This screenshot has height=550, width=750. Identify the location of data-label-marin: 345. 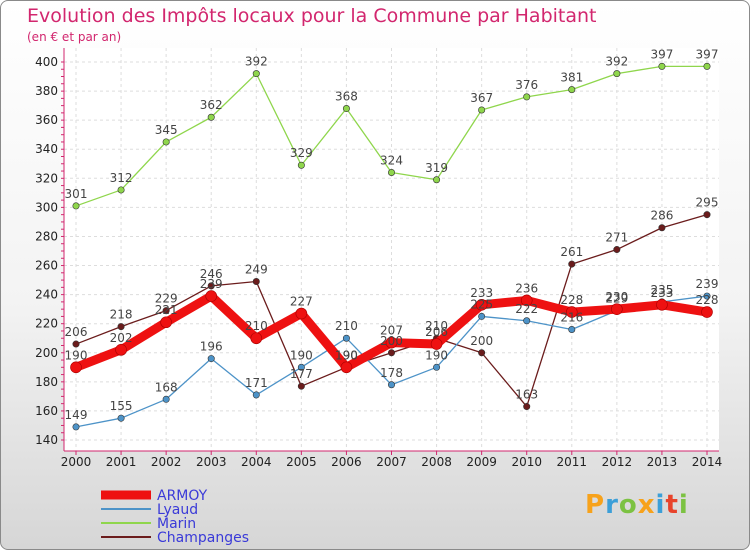
(166, 130).